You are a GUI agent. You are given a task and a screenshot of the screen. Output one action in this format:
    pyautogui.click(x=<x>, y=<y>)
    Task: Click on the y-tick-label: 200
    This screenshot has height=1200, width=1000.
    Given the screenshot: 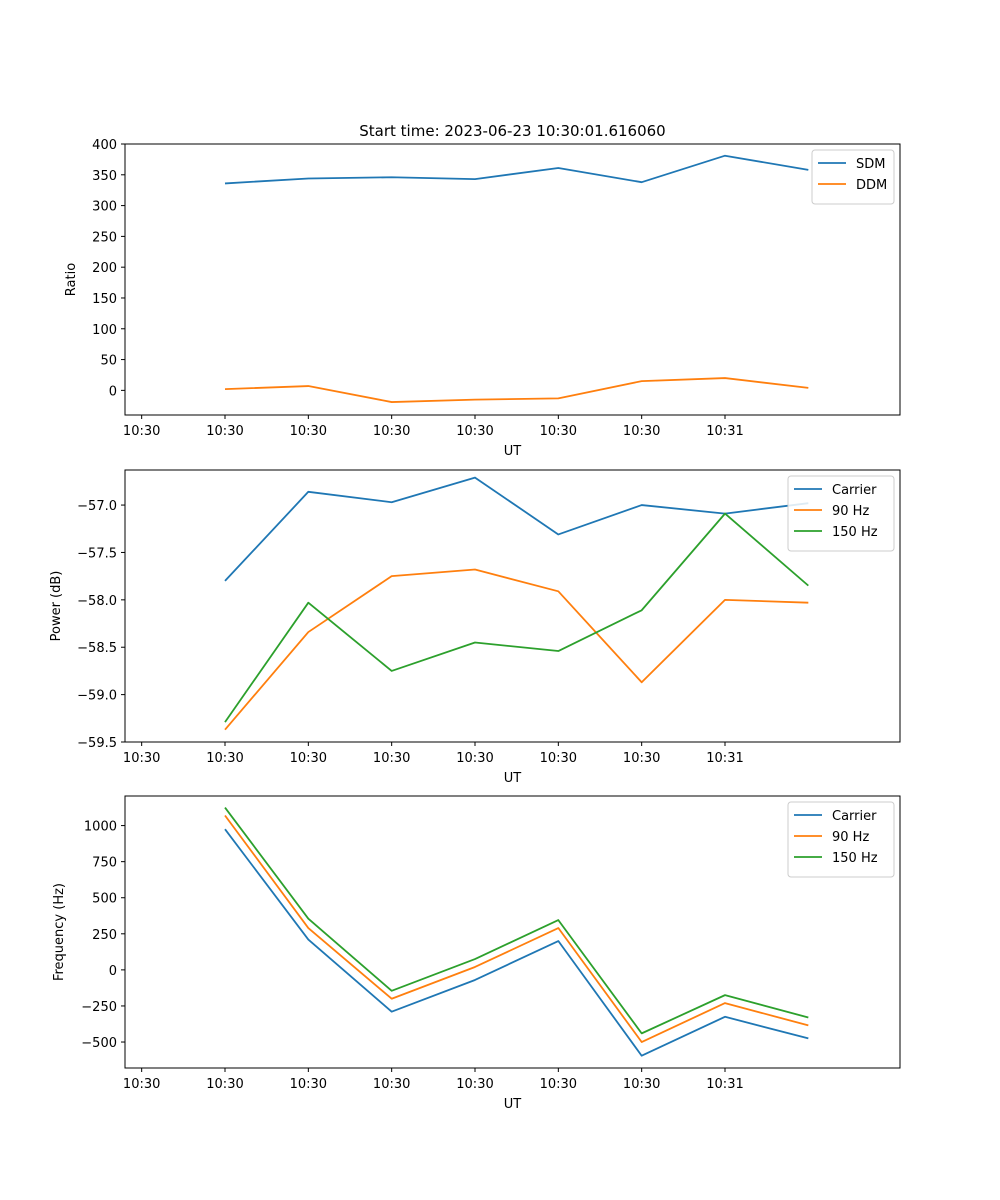 What is the action you would take?
    pyautogui.click(x=104, y=268)
    